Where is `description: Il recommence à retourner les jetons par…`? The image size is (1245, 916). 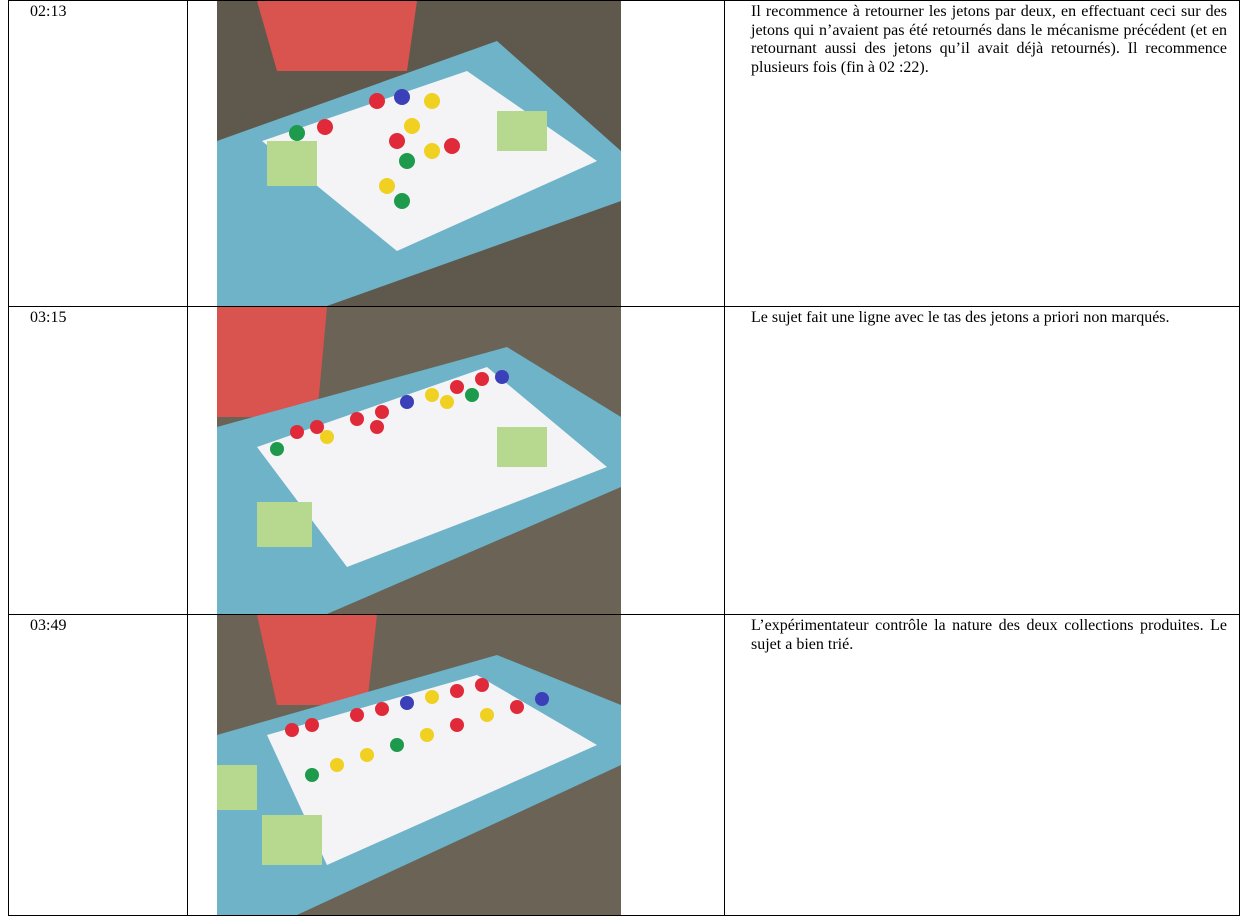 description: Il recommence à retourner les jetons par… is located at coordinates (982, 153).